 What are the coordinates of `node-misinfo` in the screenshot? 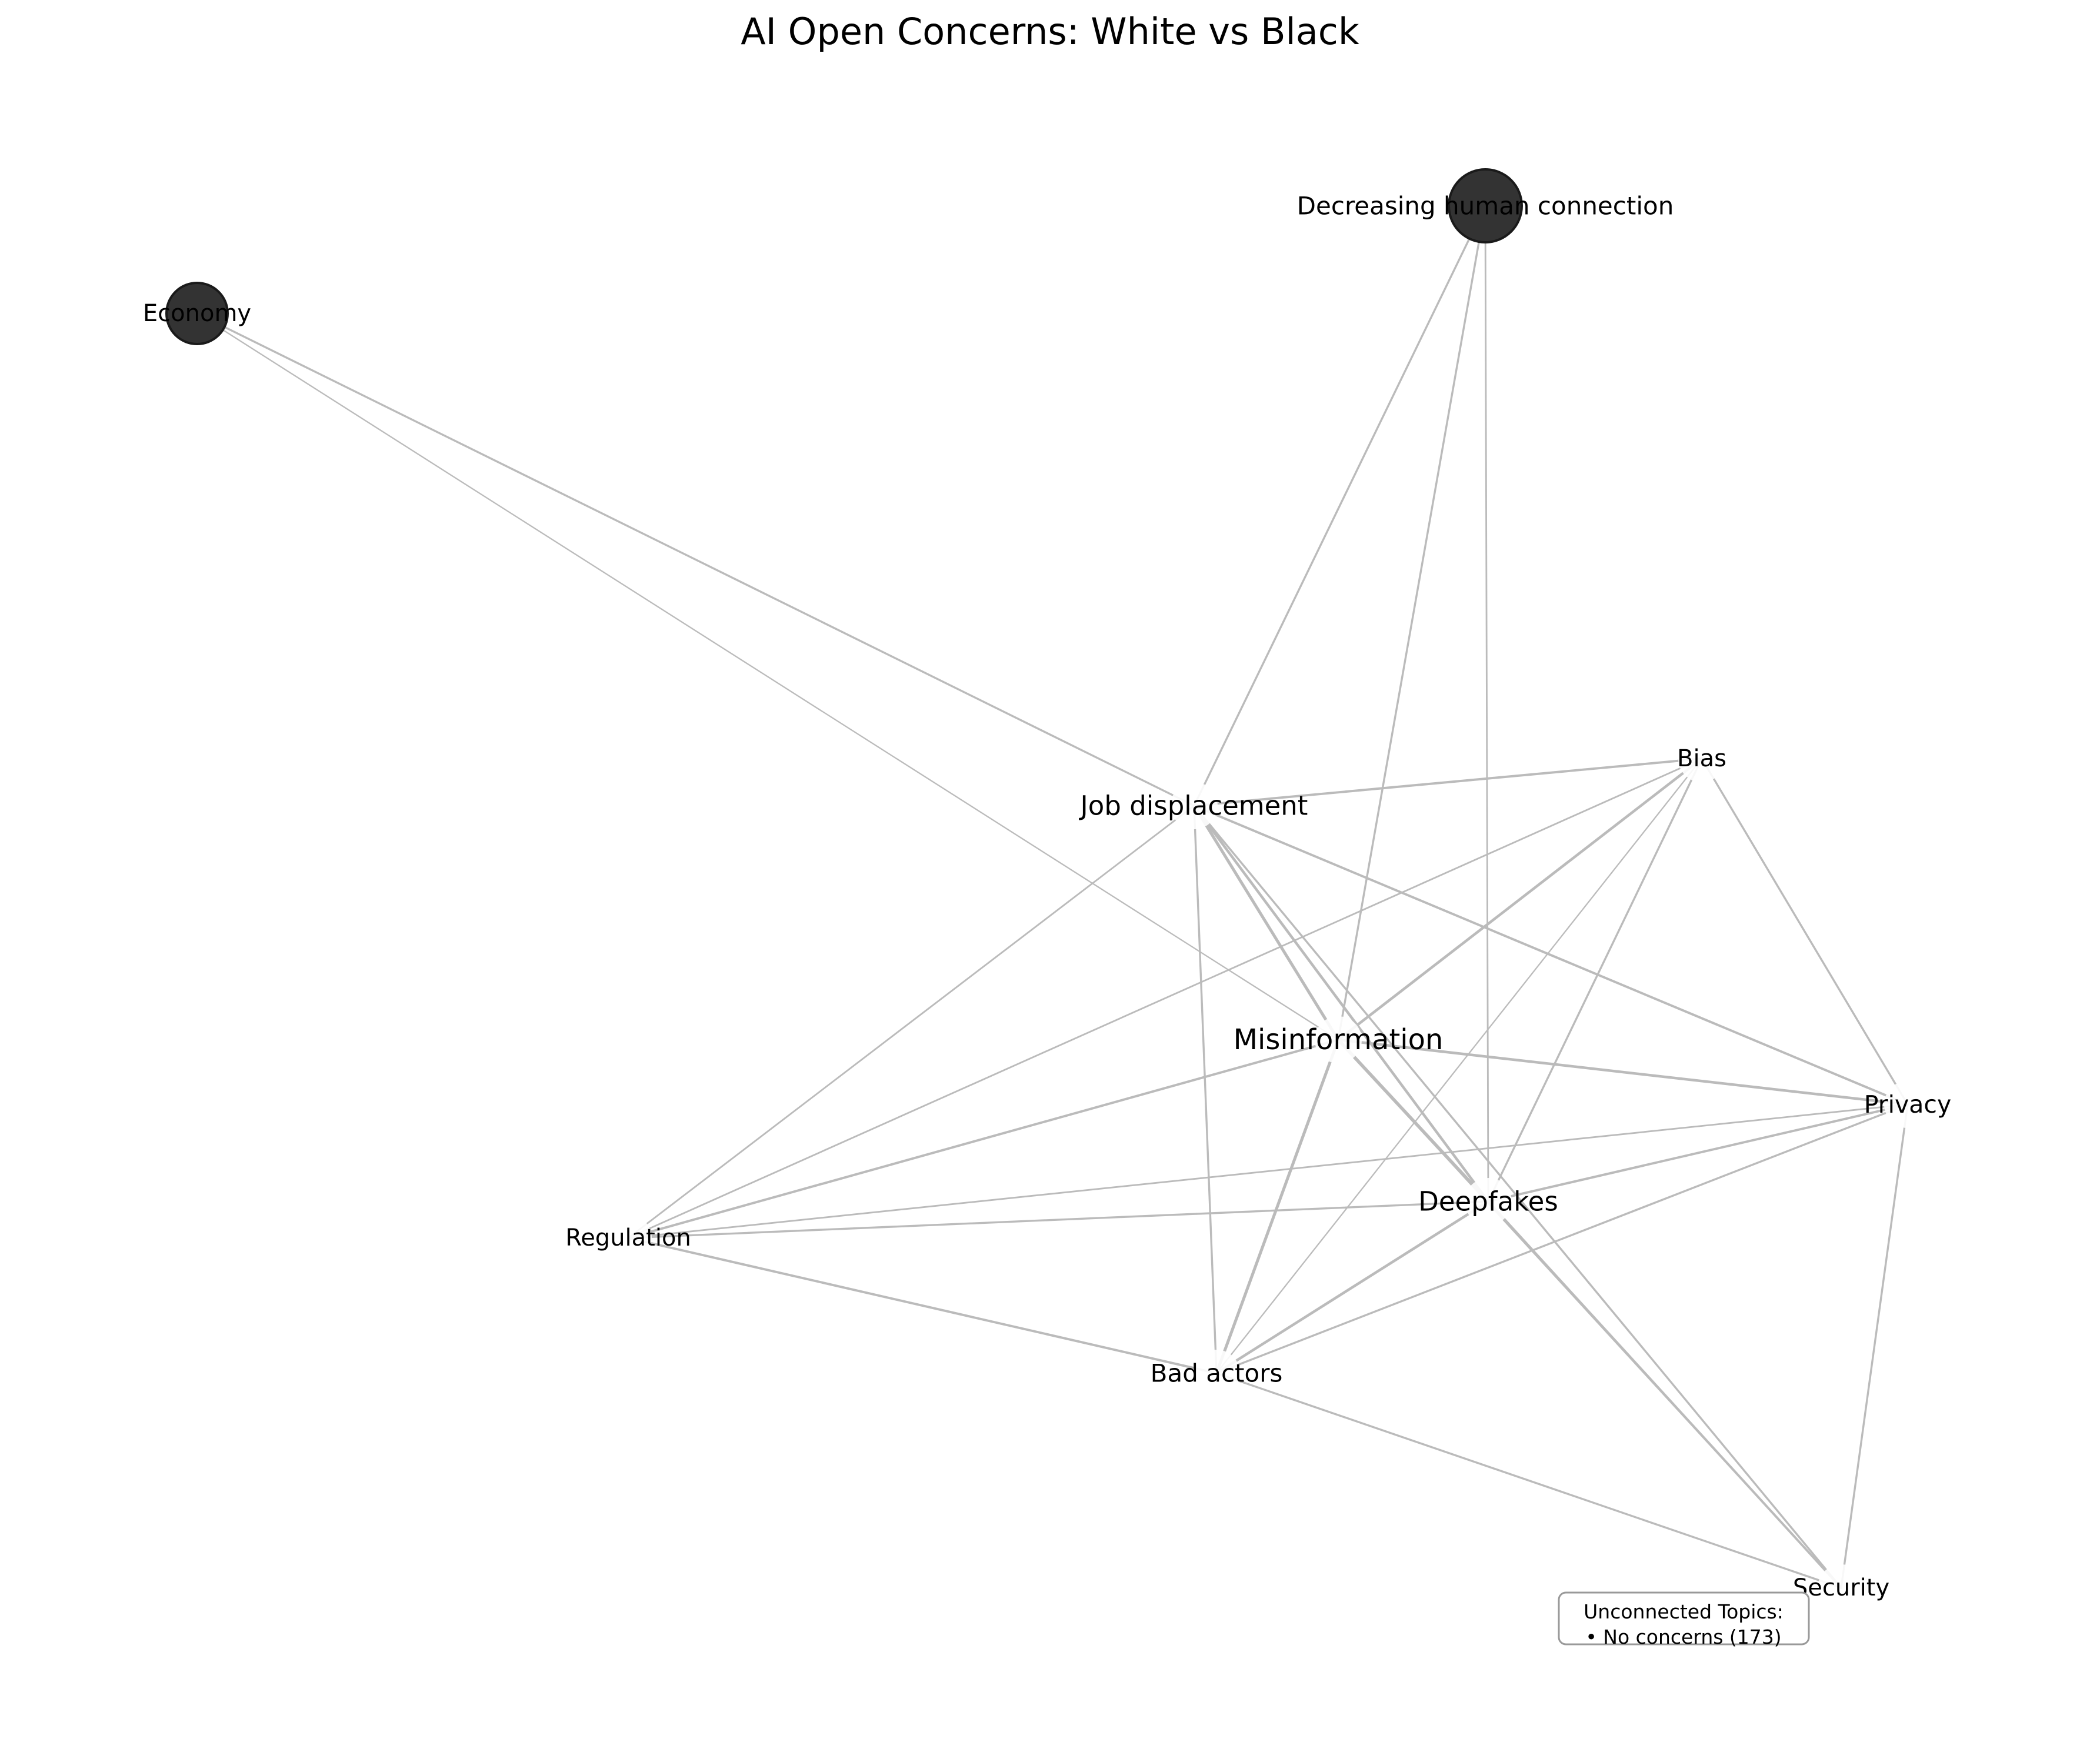 It's located at (1338, 1040).